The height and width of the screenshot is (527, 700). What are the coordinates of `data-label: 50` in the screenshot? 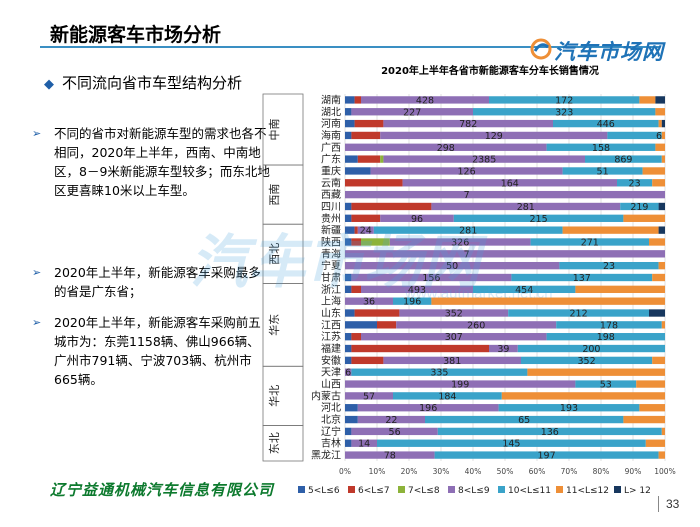 It's located at (452, 266).